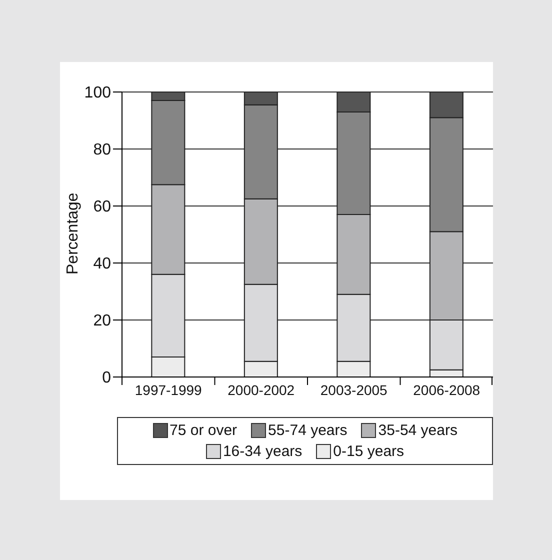 The height and width of the screenshot is (560, 552). What do you see at coordinates (262, 451) in the screenshot?
I see `legend-label: 16-34 years` at bounding box center [262, 451].